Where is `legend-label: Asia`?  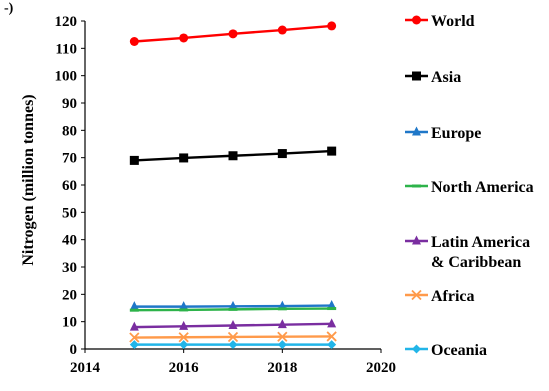
legend-label: Asia is located at coordinates (446, 77).